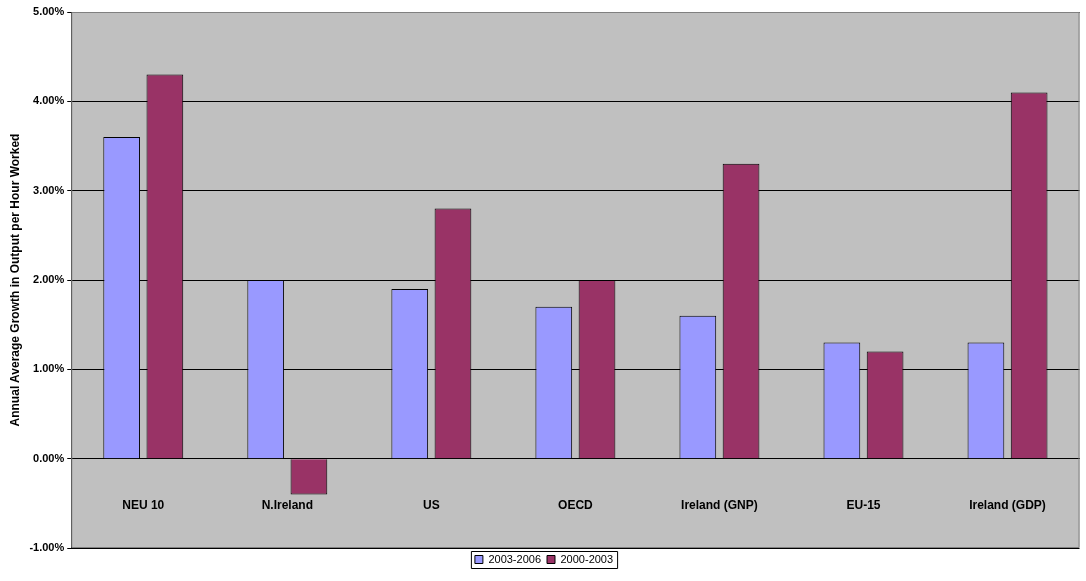  I want to click on y-tick-label: 3.00%, so click(49, 189).